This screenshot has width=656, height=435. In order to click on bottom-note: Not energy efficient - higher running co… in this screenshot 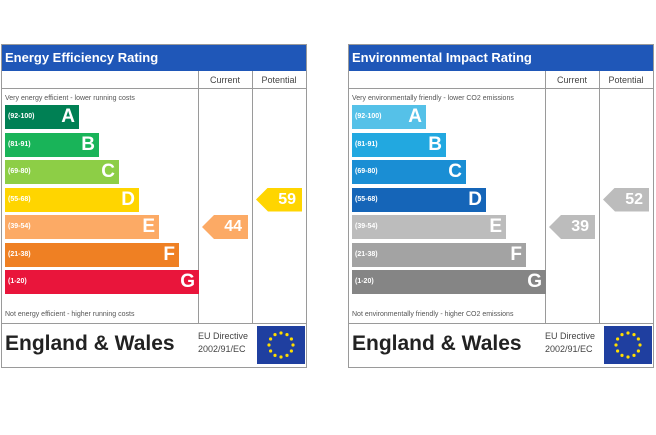, I will do `click(70, 314)`.